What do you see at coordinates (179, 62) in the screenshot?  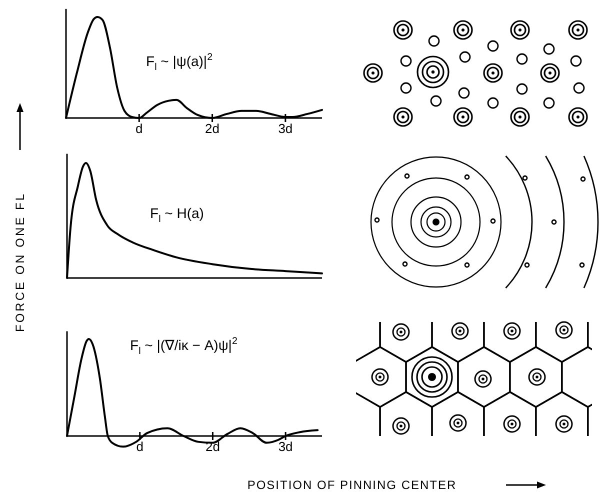 I see `annotation: F$_{l}$ ~ |ψ(a)|$^{2}$` at bounding box center [179, 62].